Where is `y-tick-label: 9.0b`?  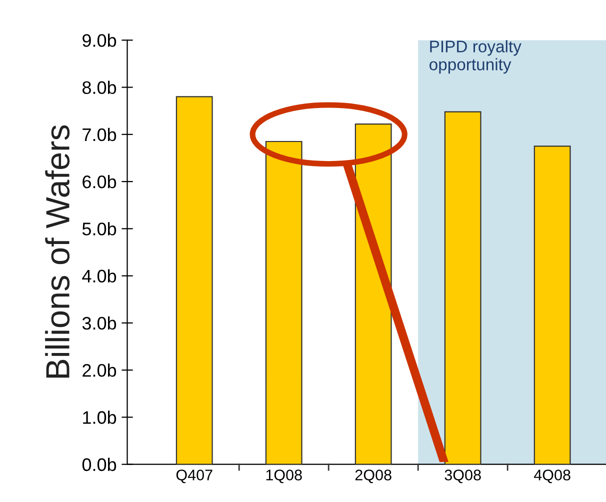 y-tick-label: 9.0b is located at coordinates (99, 40).